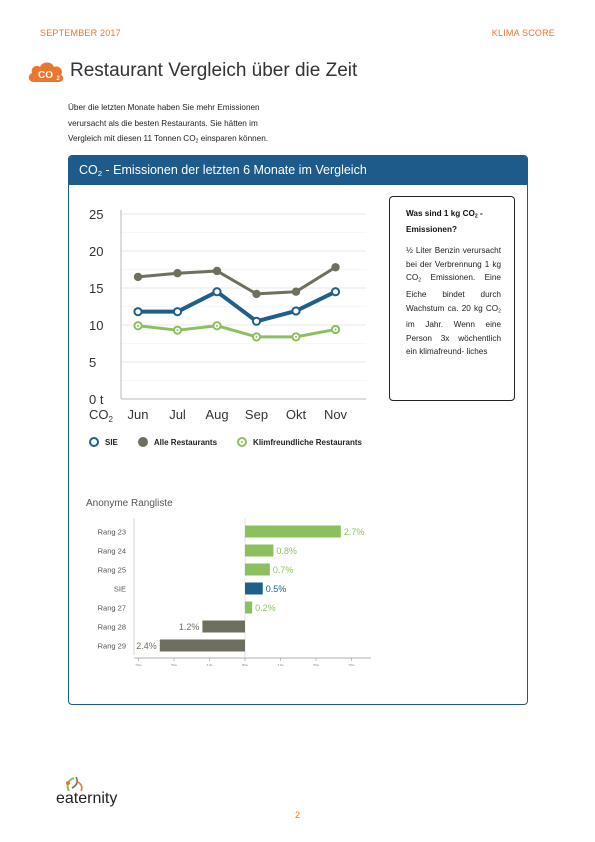 The height and width of the screenshot is (842, 595). I want to click on bar-value-label: 2.7%, so click(354, 532).